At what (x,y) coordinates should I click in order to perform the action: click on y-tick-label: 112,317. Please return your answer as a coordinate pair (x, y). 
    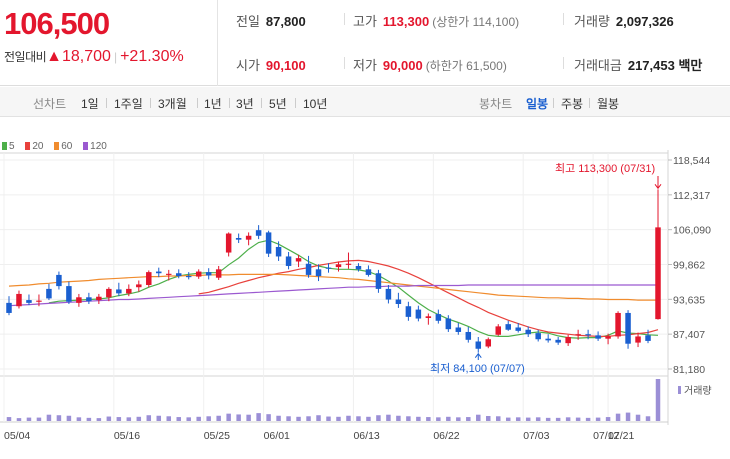
    Looking at the image, I should click on (691, 196).